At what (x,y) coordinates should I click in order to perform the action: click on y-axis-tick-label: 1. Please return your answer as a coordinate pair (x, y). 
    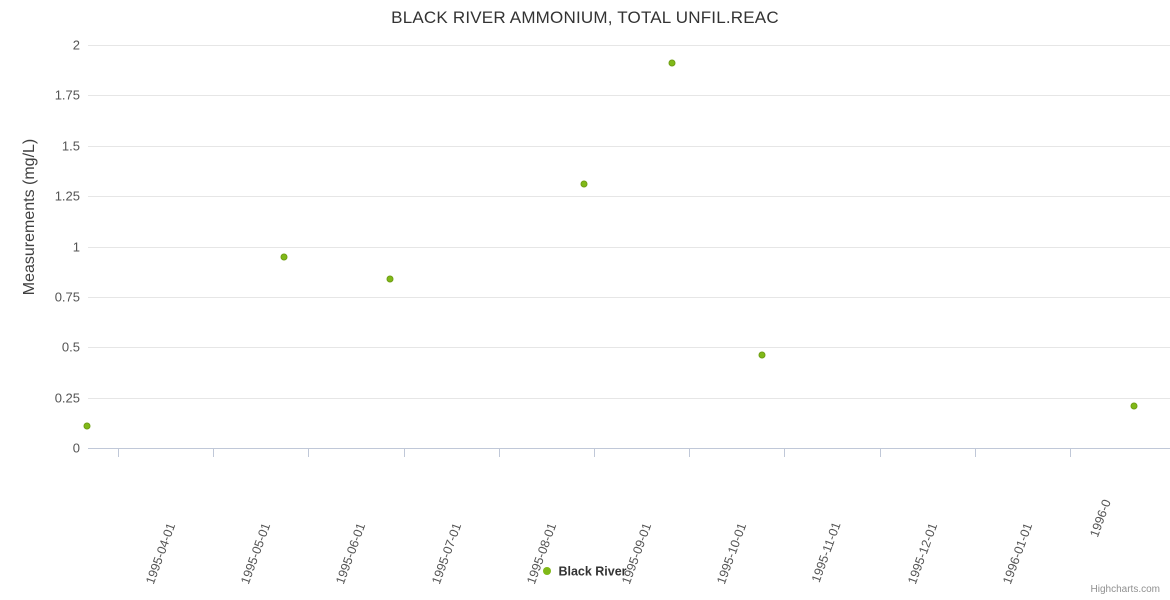
    Looking at the image, I should click on (76, 246).